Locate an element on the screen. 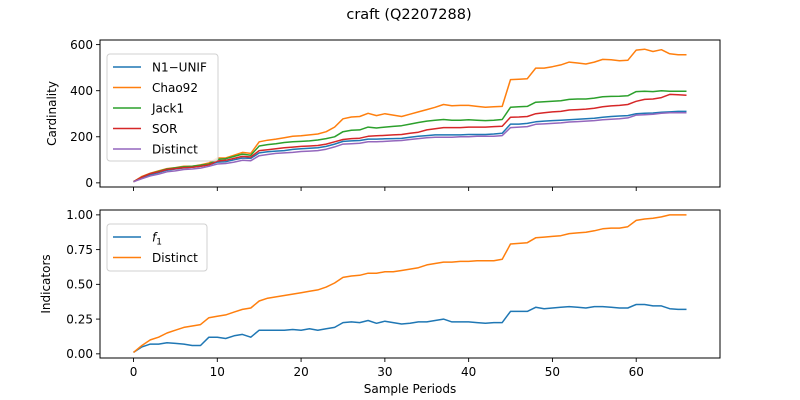 The image size is (800, 400). indicators-y-axis-label: Indicators is located at coordinates (46, 283).